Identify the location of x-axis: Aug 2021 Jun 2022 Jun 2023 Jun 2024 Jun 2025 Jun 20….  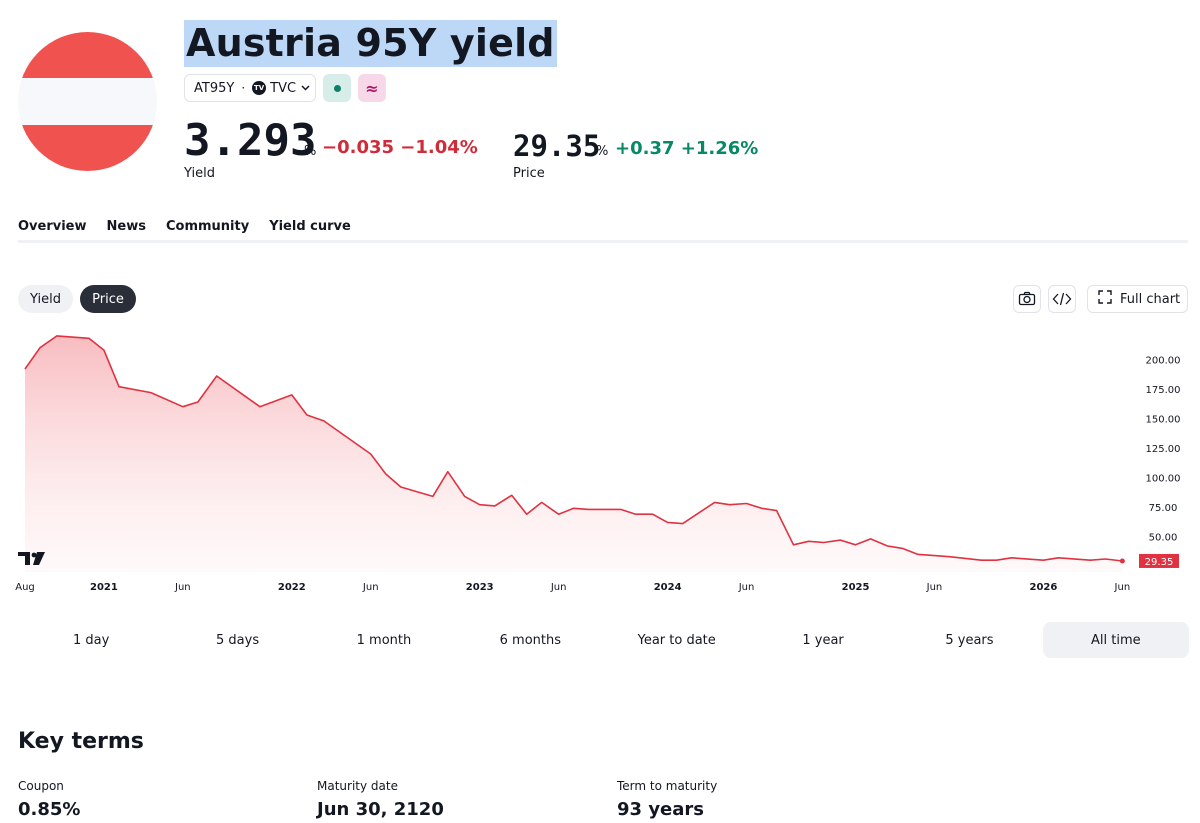
(572, 587).